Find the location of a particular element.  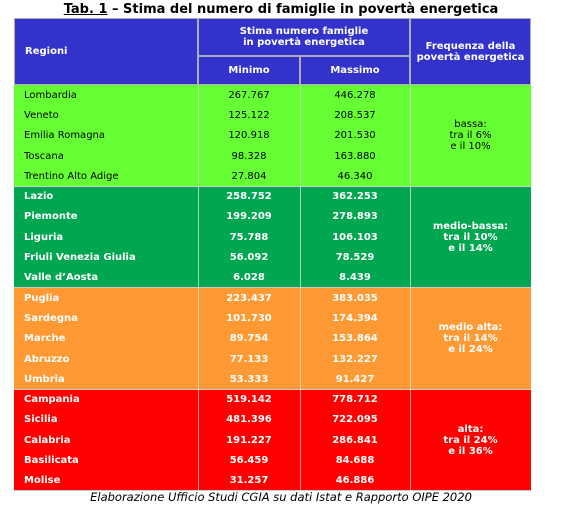

region-cell: Puglia is located at coordinates (42, 298).